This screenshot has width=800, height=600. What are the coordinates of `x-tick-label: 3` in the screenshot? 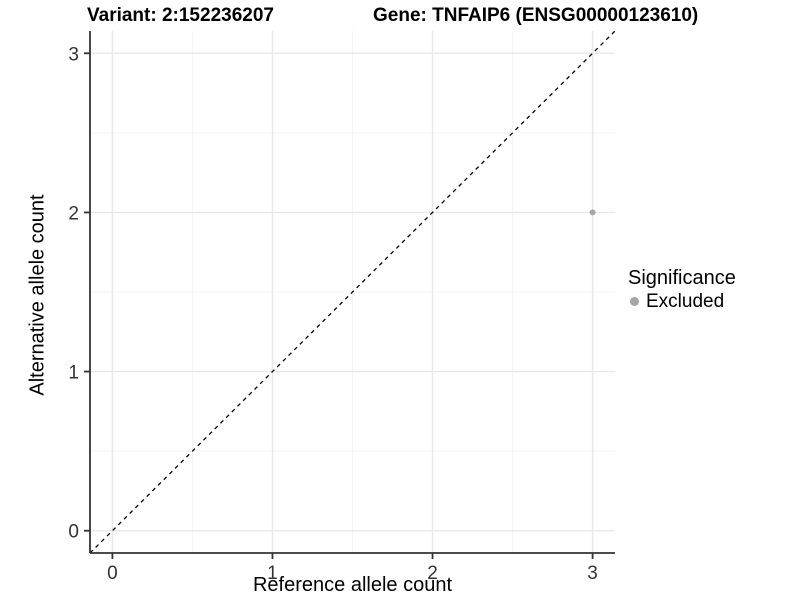 It's located at (592, 573).